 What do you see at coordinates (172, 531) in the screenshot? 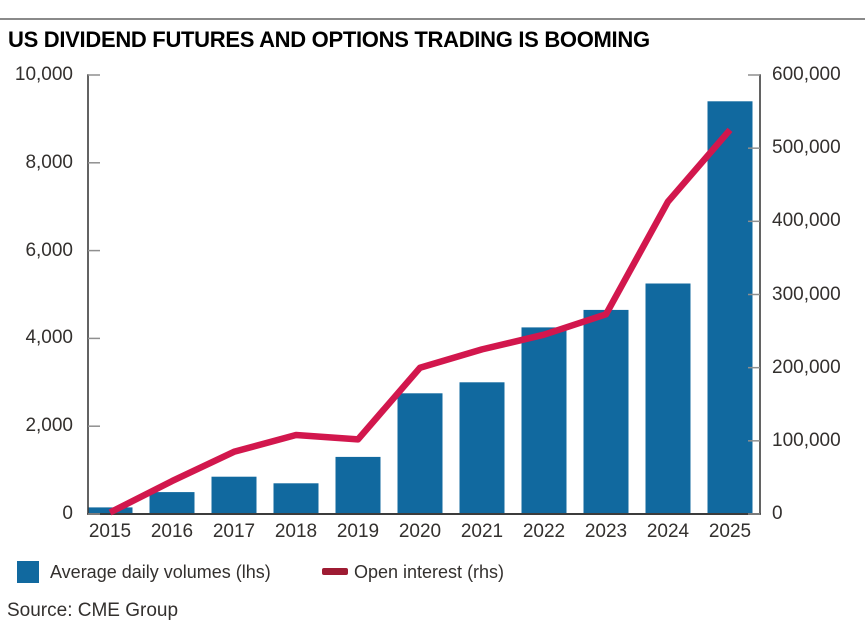
I see `x-tick-label-2016: 2016` at bounding box center [172, 531].